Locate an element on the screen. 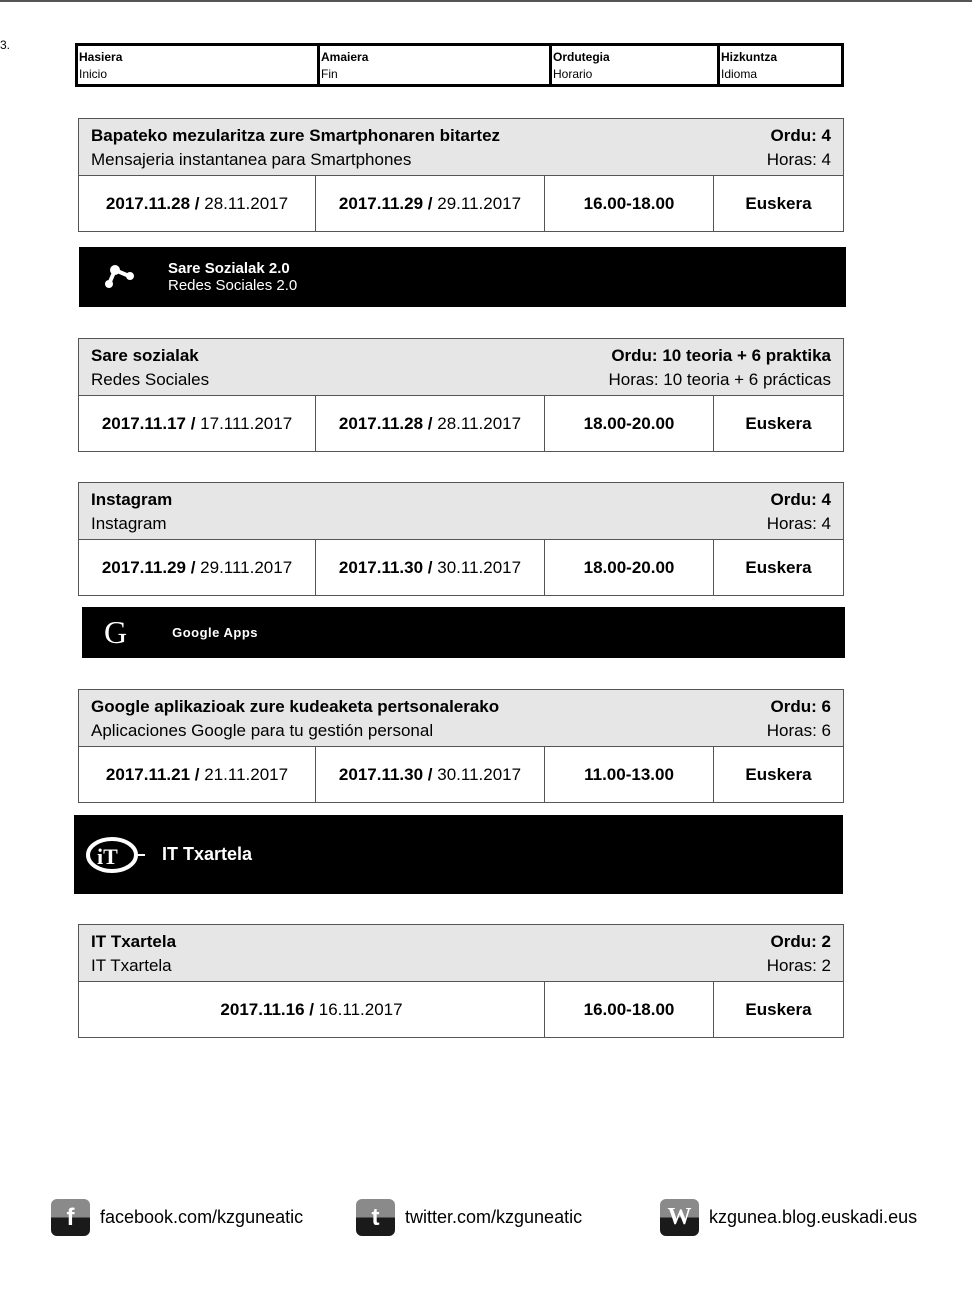  start-date-eu: 2017.11.17 is located at coordinates (143, 423).